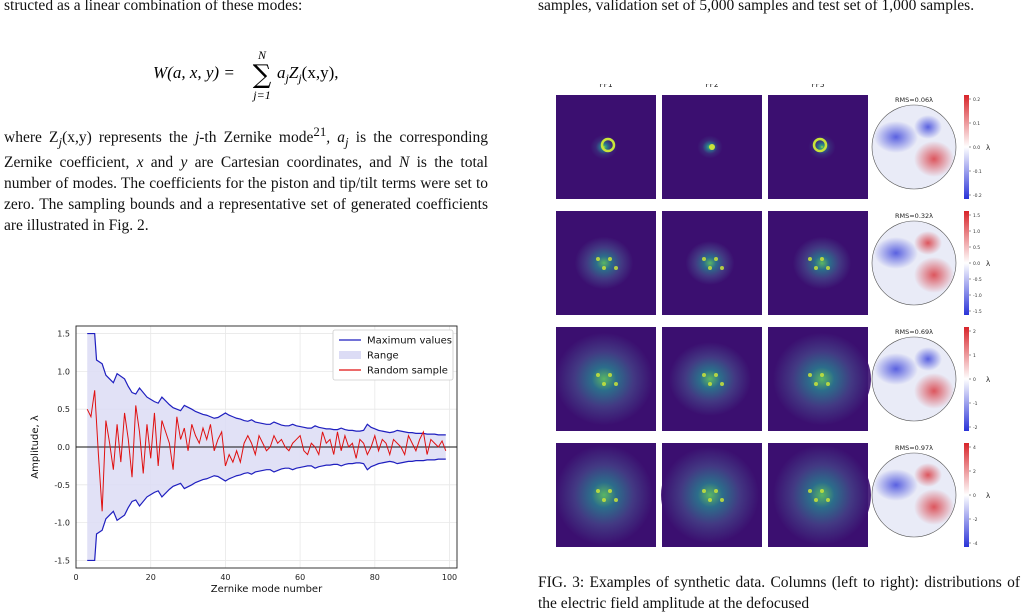 This screenshot has width=1028, height=614. What do you see at coordinates (75, 577) in the screenshot?
I see `x-tick-label: 0` at bounding box center [75, 577].